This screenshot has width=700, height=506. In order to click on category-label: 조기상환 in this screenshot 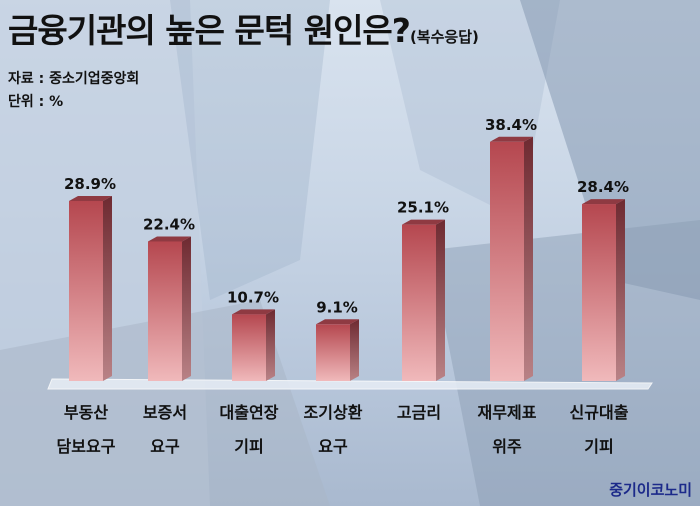, I will do `click(333, 412)`.